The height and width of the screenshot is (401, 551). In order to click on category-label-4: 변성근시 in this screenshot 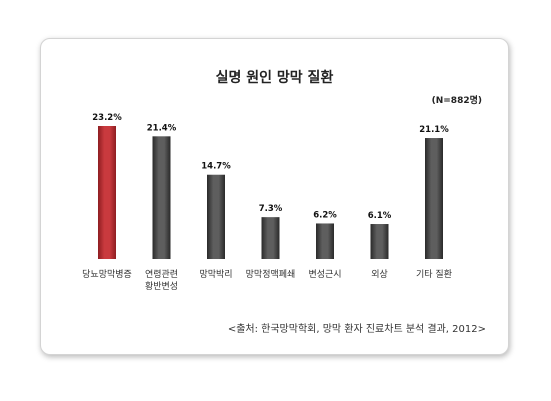, I will do `click(324, 274)`.